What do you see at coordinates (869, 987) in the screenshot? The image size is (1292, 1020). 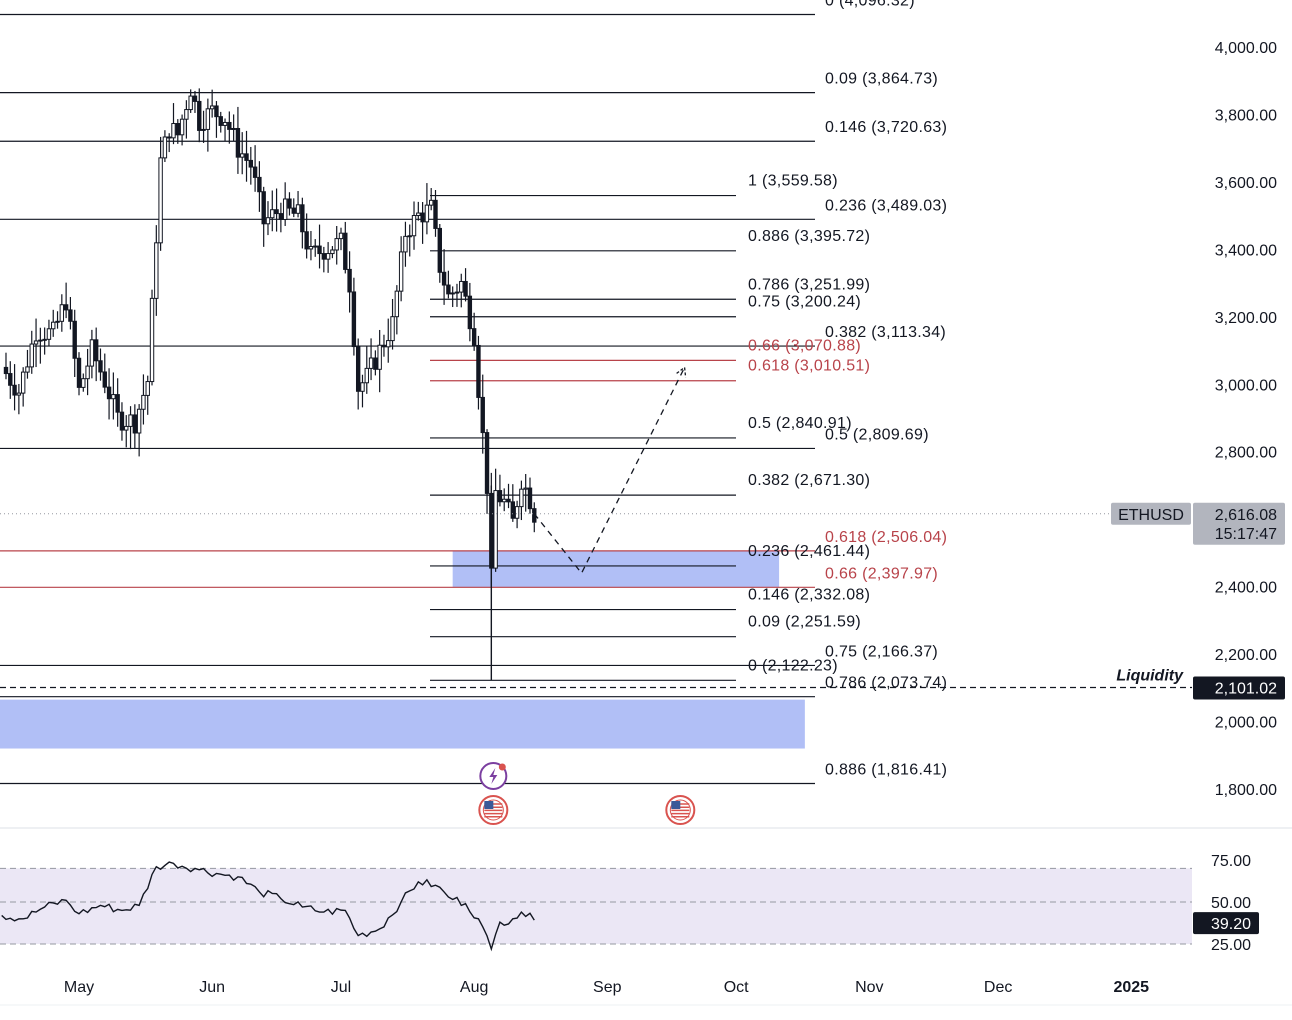 I see `time-tick-label: Nov` at bounding box center [869, 987].